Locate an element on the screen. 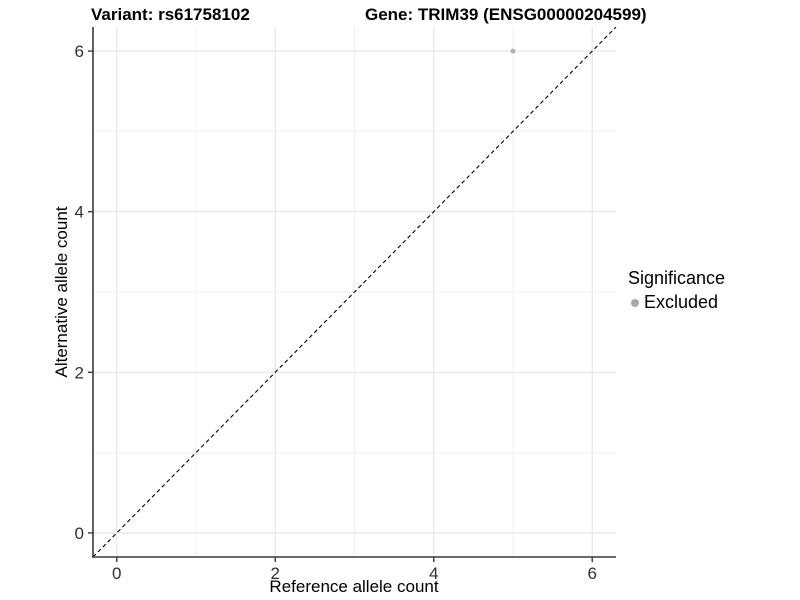  x-axis-title: Reference allele count is located at coordinates (354, 586).